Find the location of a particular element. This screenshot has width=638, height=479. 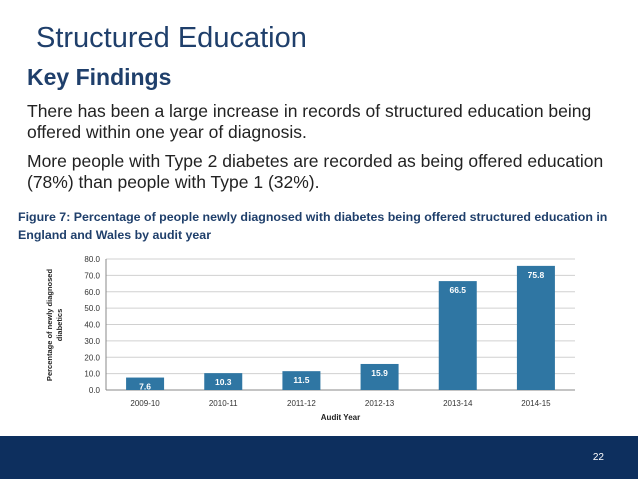

slide-title: Structured Education is located at coordinates (171, 38).